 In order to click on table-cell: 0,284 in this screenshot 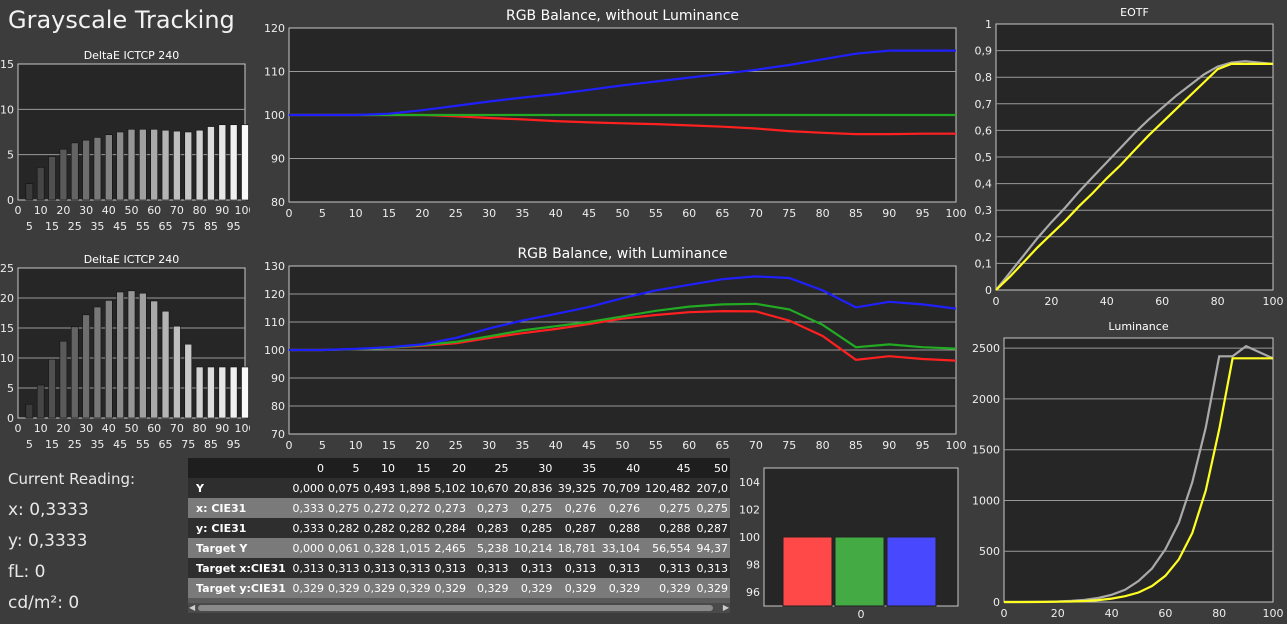, I will do `click(450, 528)`.